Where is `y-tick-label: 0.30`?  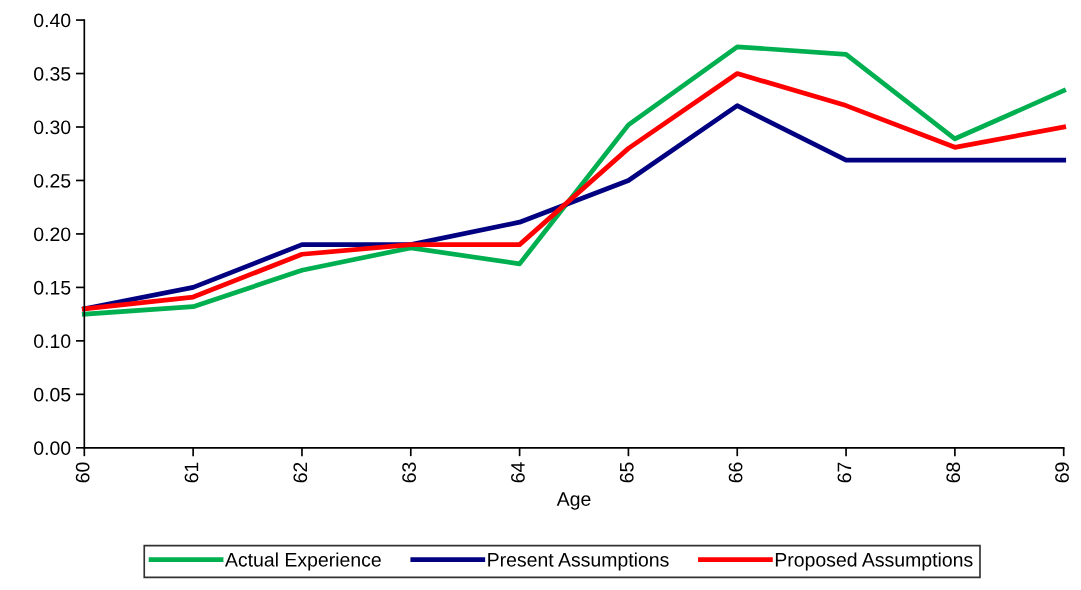 y-tick-label: 0.30 is located at coordinates (52, 127).